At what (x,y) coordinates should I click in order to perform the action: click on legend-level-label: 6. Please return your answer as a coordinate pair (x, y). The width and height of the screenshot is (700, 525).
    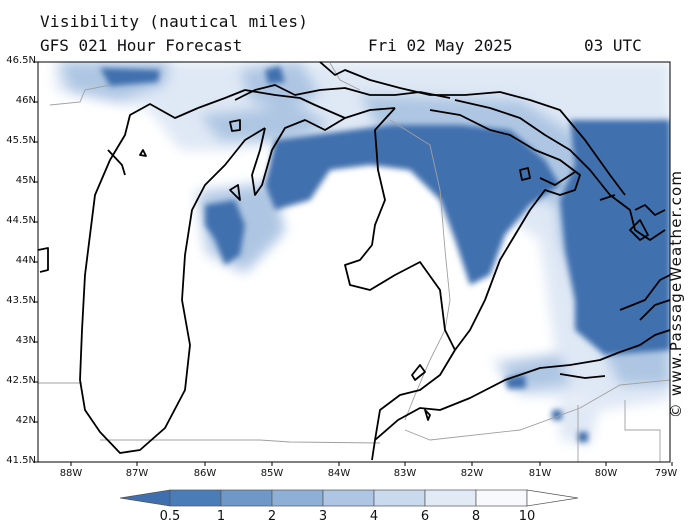
    Looking at the image, I should click on (425, 516).